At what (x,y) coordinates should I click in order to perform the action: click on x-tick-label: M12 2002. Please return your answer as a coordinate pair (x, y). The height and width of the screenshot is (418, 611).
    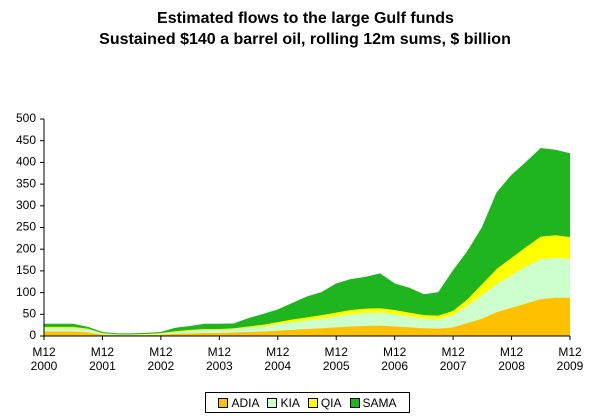
    Looking at the image, I should click on (161, 359).